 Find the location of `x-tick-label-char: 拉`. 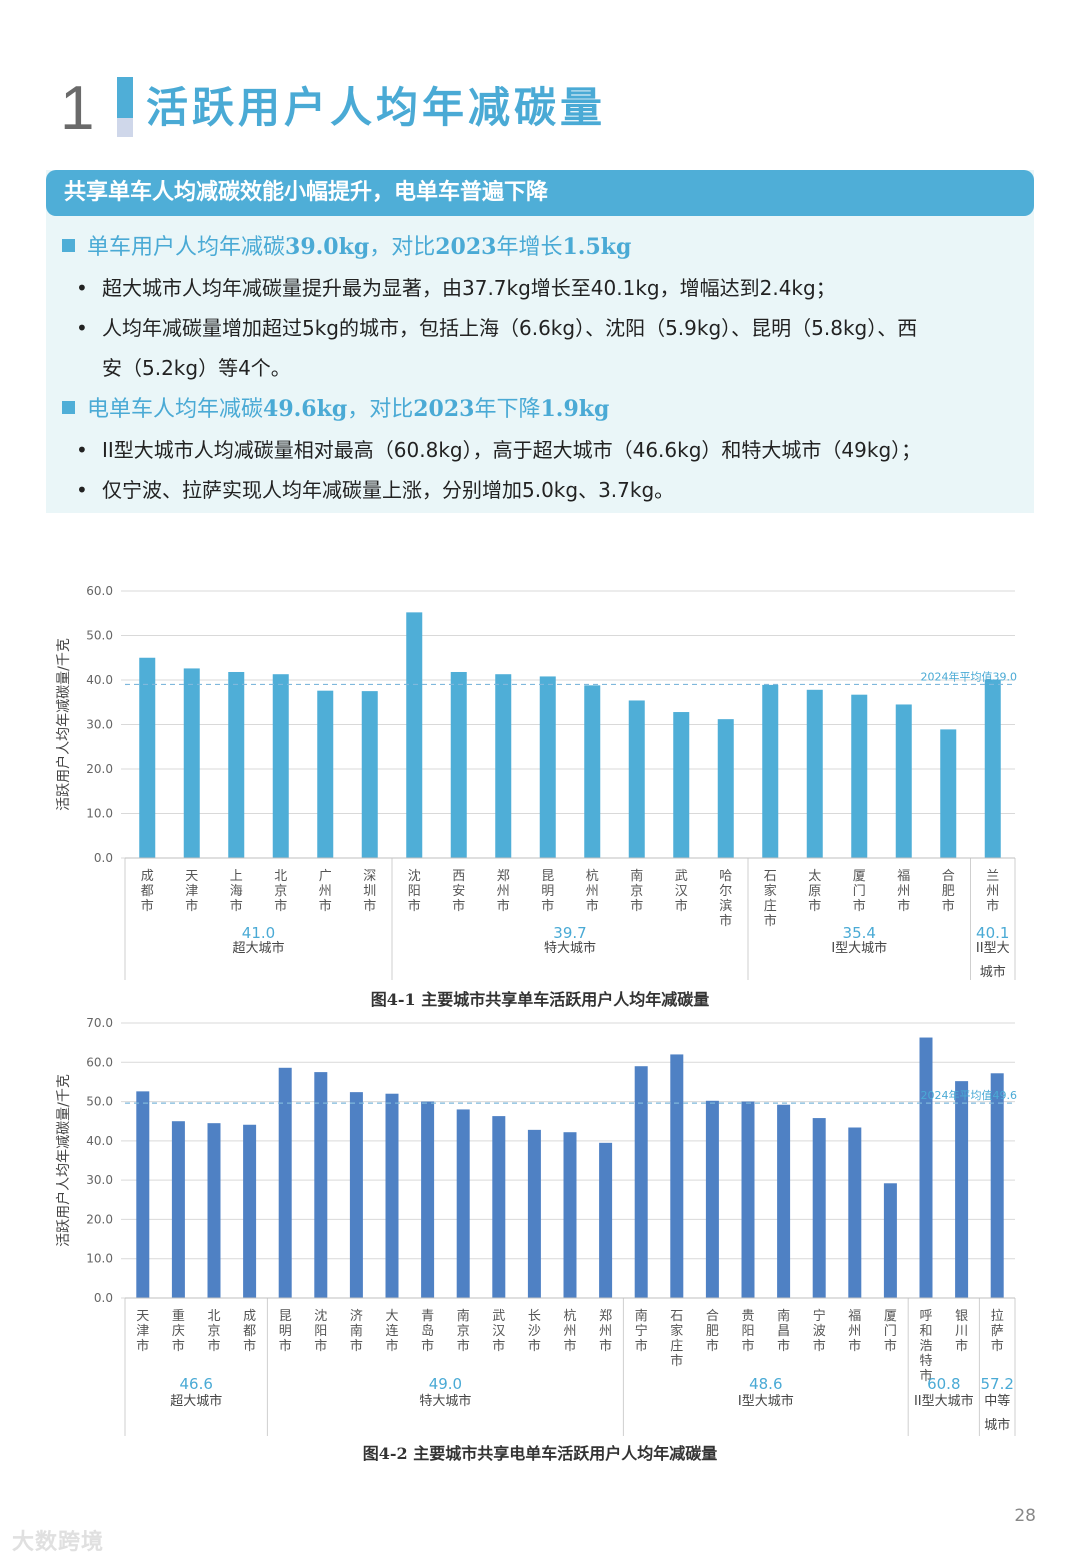

x-tick-label-char: 拉 is located at coordinates (997, 1316).